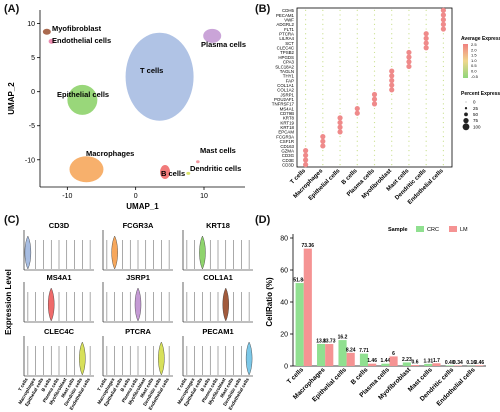 The height and width of the screenshot is (412, 500). I want to click on violin-y-label: Expression Level, so click(8, 302).